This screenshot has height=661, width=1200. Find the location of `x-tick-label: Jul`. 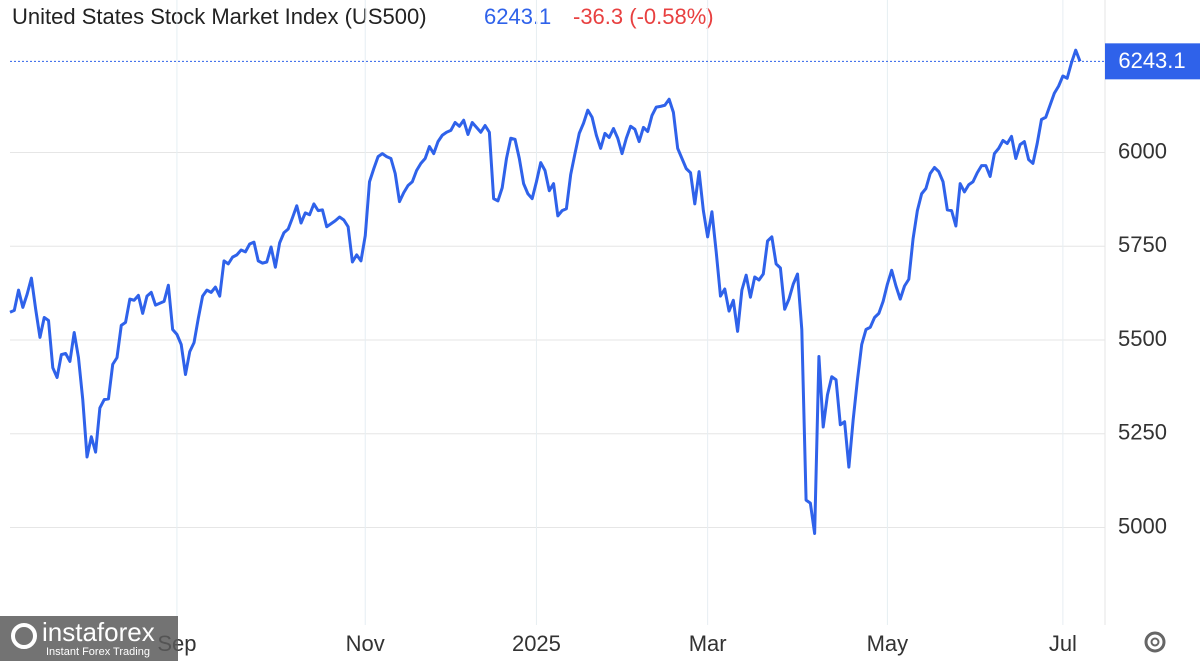

x-tick-label: Jul is located at coordinates (1063, 643).